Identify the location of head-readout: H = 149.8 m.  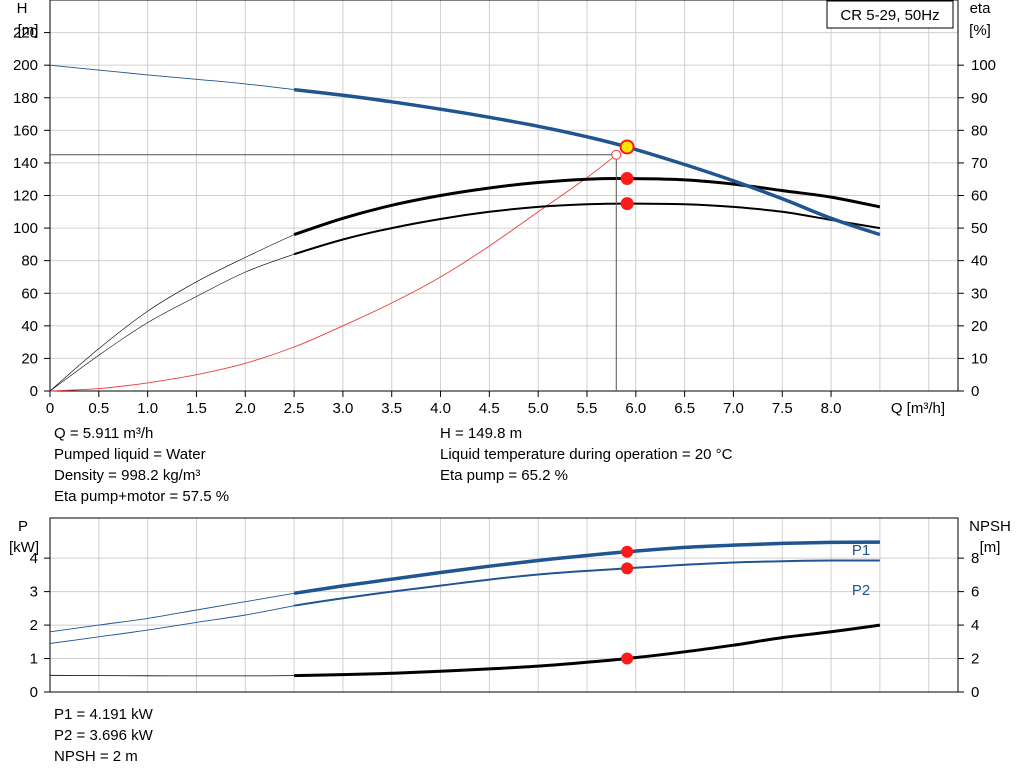
(481, 433).